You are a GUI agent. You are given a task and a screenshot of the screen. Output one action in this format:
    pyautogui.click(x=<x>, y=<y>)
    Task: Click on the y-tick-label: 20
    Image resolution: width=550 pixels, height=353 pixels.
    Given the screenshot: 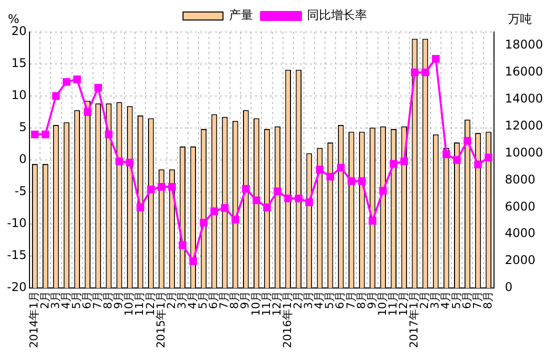 What is the action you would take?
    pyautogui.click(x=19, y=31)
    